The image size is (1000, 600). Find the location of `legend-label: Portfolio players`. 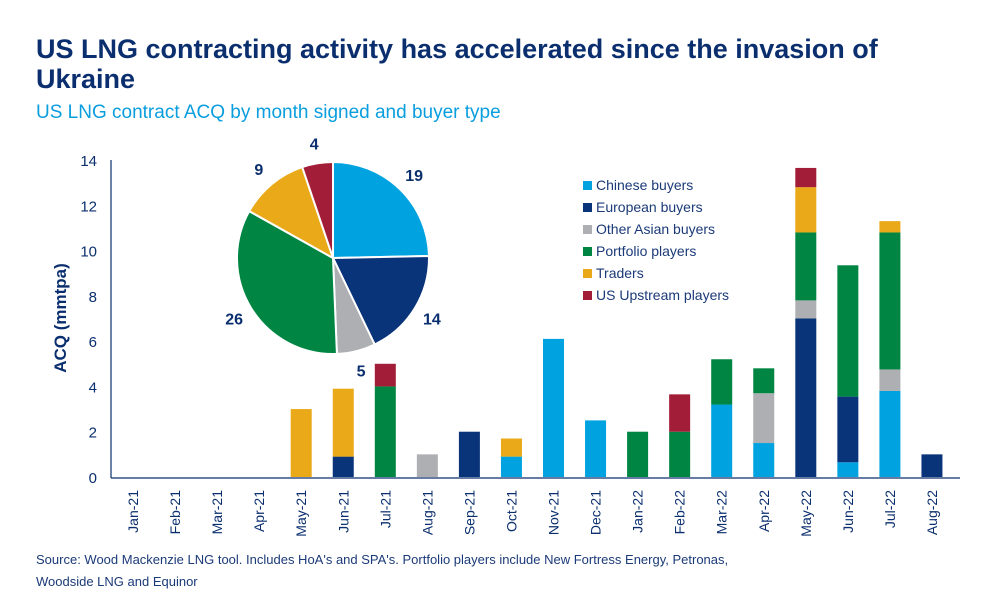

legend-label: Portfolio players is located at coordinates (646, 251).